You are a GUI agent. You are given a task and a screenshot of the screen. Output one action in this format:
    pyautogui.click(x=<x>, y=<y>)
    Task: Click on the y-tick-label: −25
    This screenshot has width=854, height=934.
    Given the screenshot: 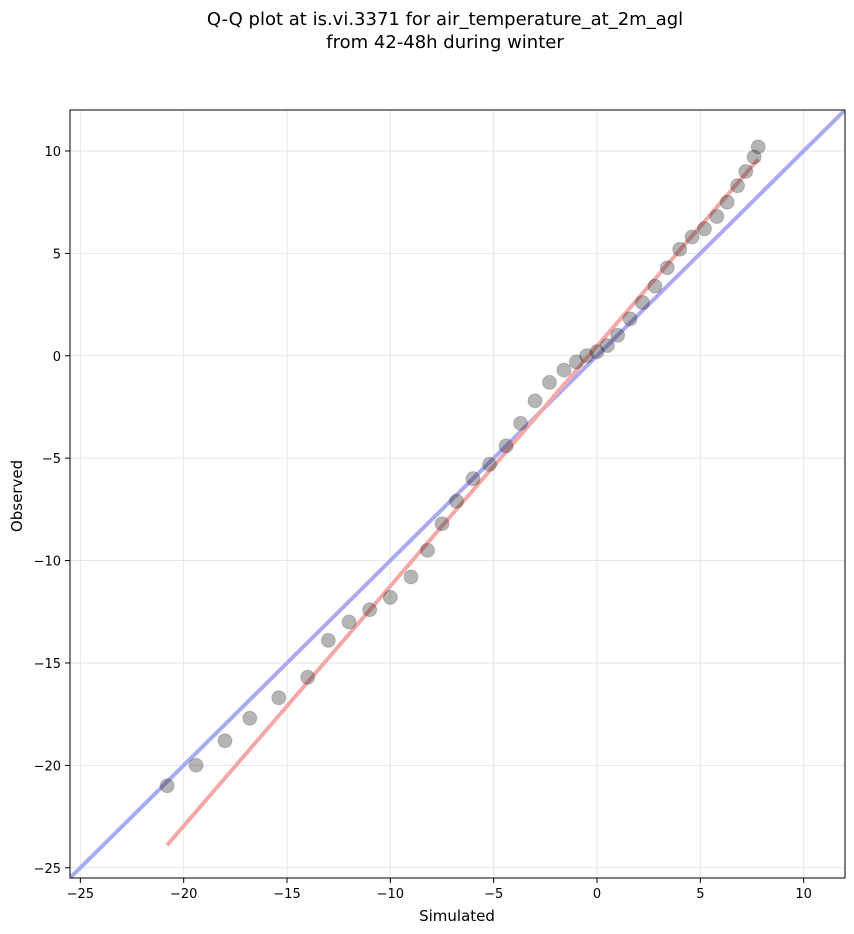 What is the action you would take?
    pyautogui.click(x=47, y=869)
    